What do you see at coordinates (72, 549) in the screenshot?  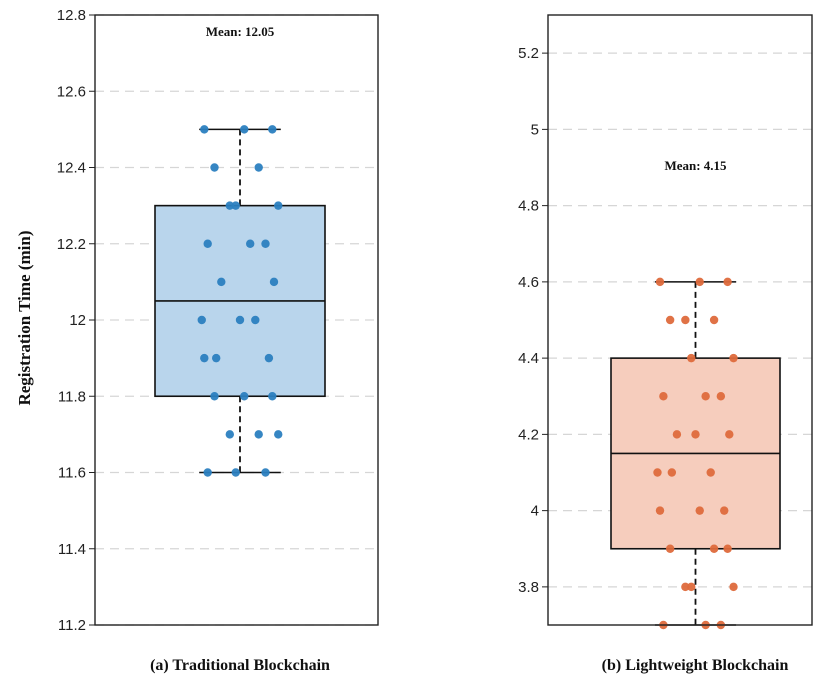 I see `y-tick-label: 11.4` at bounding box center [72, 549].